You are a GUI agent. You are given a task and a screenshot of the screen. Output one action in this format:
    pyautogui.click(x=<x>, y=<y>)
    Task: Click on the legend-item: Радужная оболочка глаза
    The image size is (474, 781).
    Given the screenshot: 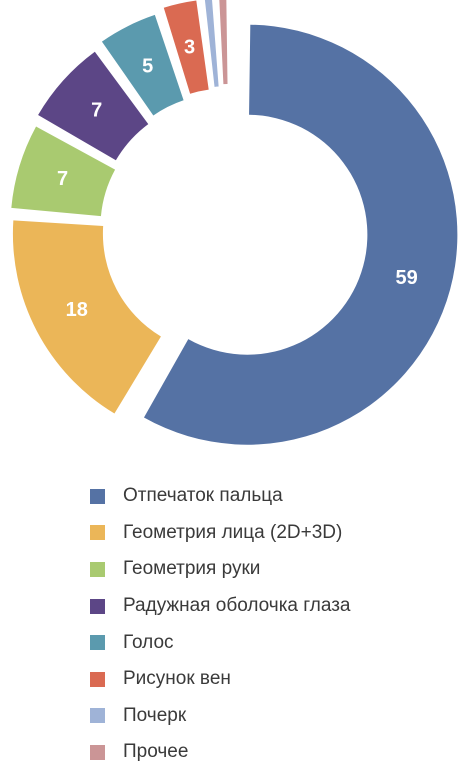 What is the action you would take?
    pyautogui.click(x=220, y=606)
    